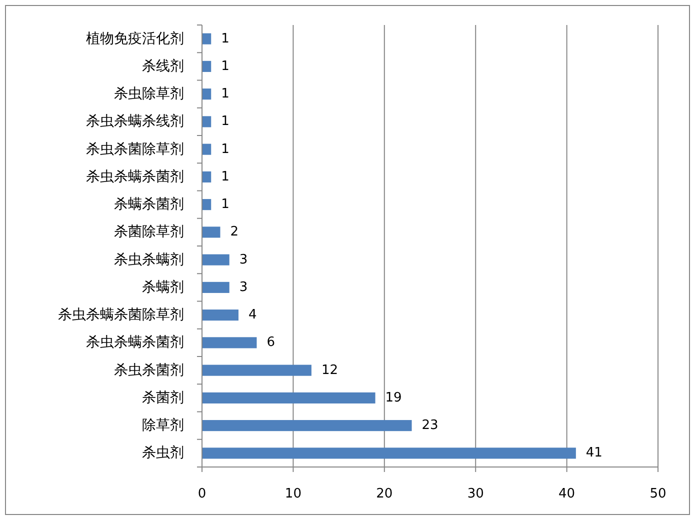 The height and width of the screenshot is (521, 696). What do you see at coordinates (234, 232) in the screenshot?
I see `data-label: 2` at bounding box center [234, 232].